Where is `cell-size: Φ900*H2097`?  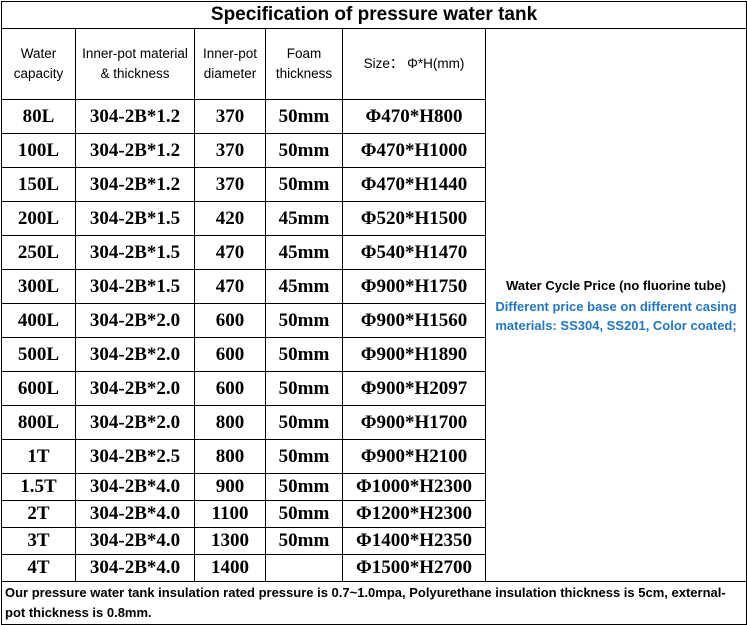
cell-size: Φ900*H2097 is located at coordinates (414, 388).